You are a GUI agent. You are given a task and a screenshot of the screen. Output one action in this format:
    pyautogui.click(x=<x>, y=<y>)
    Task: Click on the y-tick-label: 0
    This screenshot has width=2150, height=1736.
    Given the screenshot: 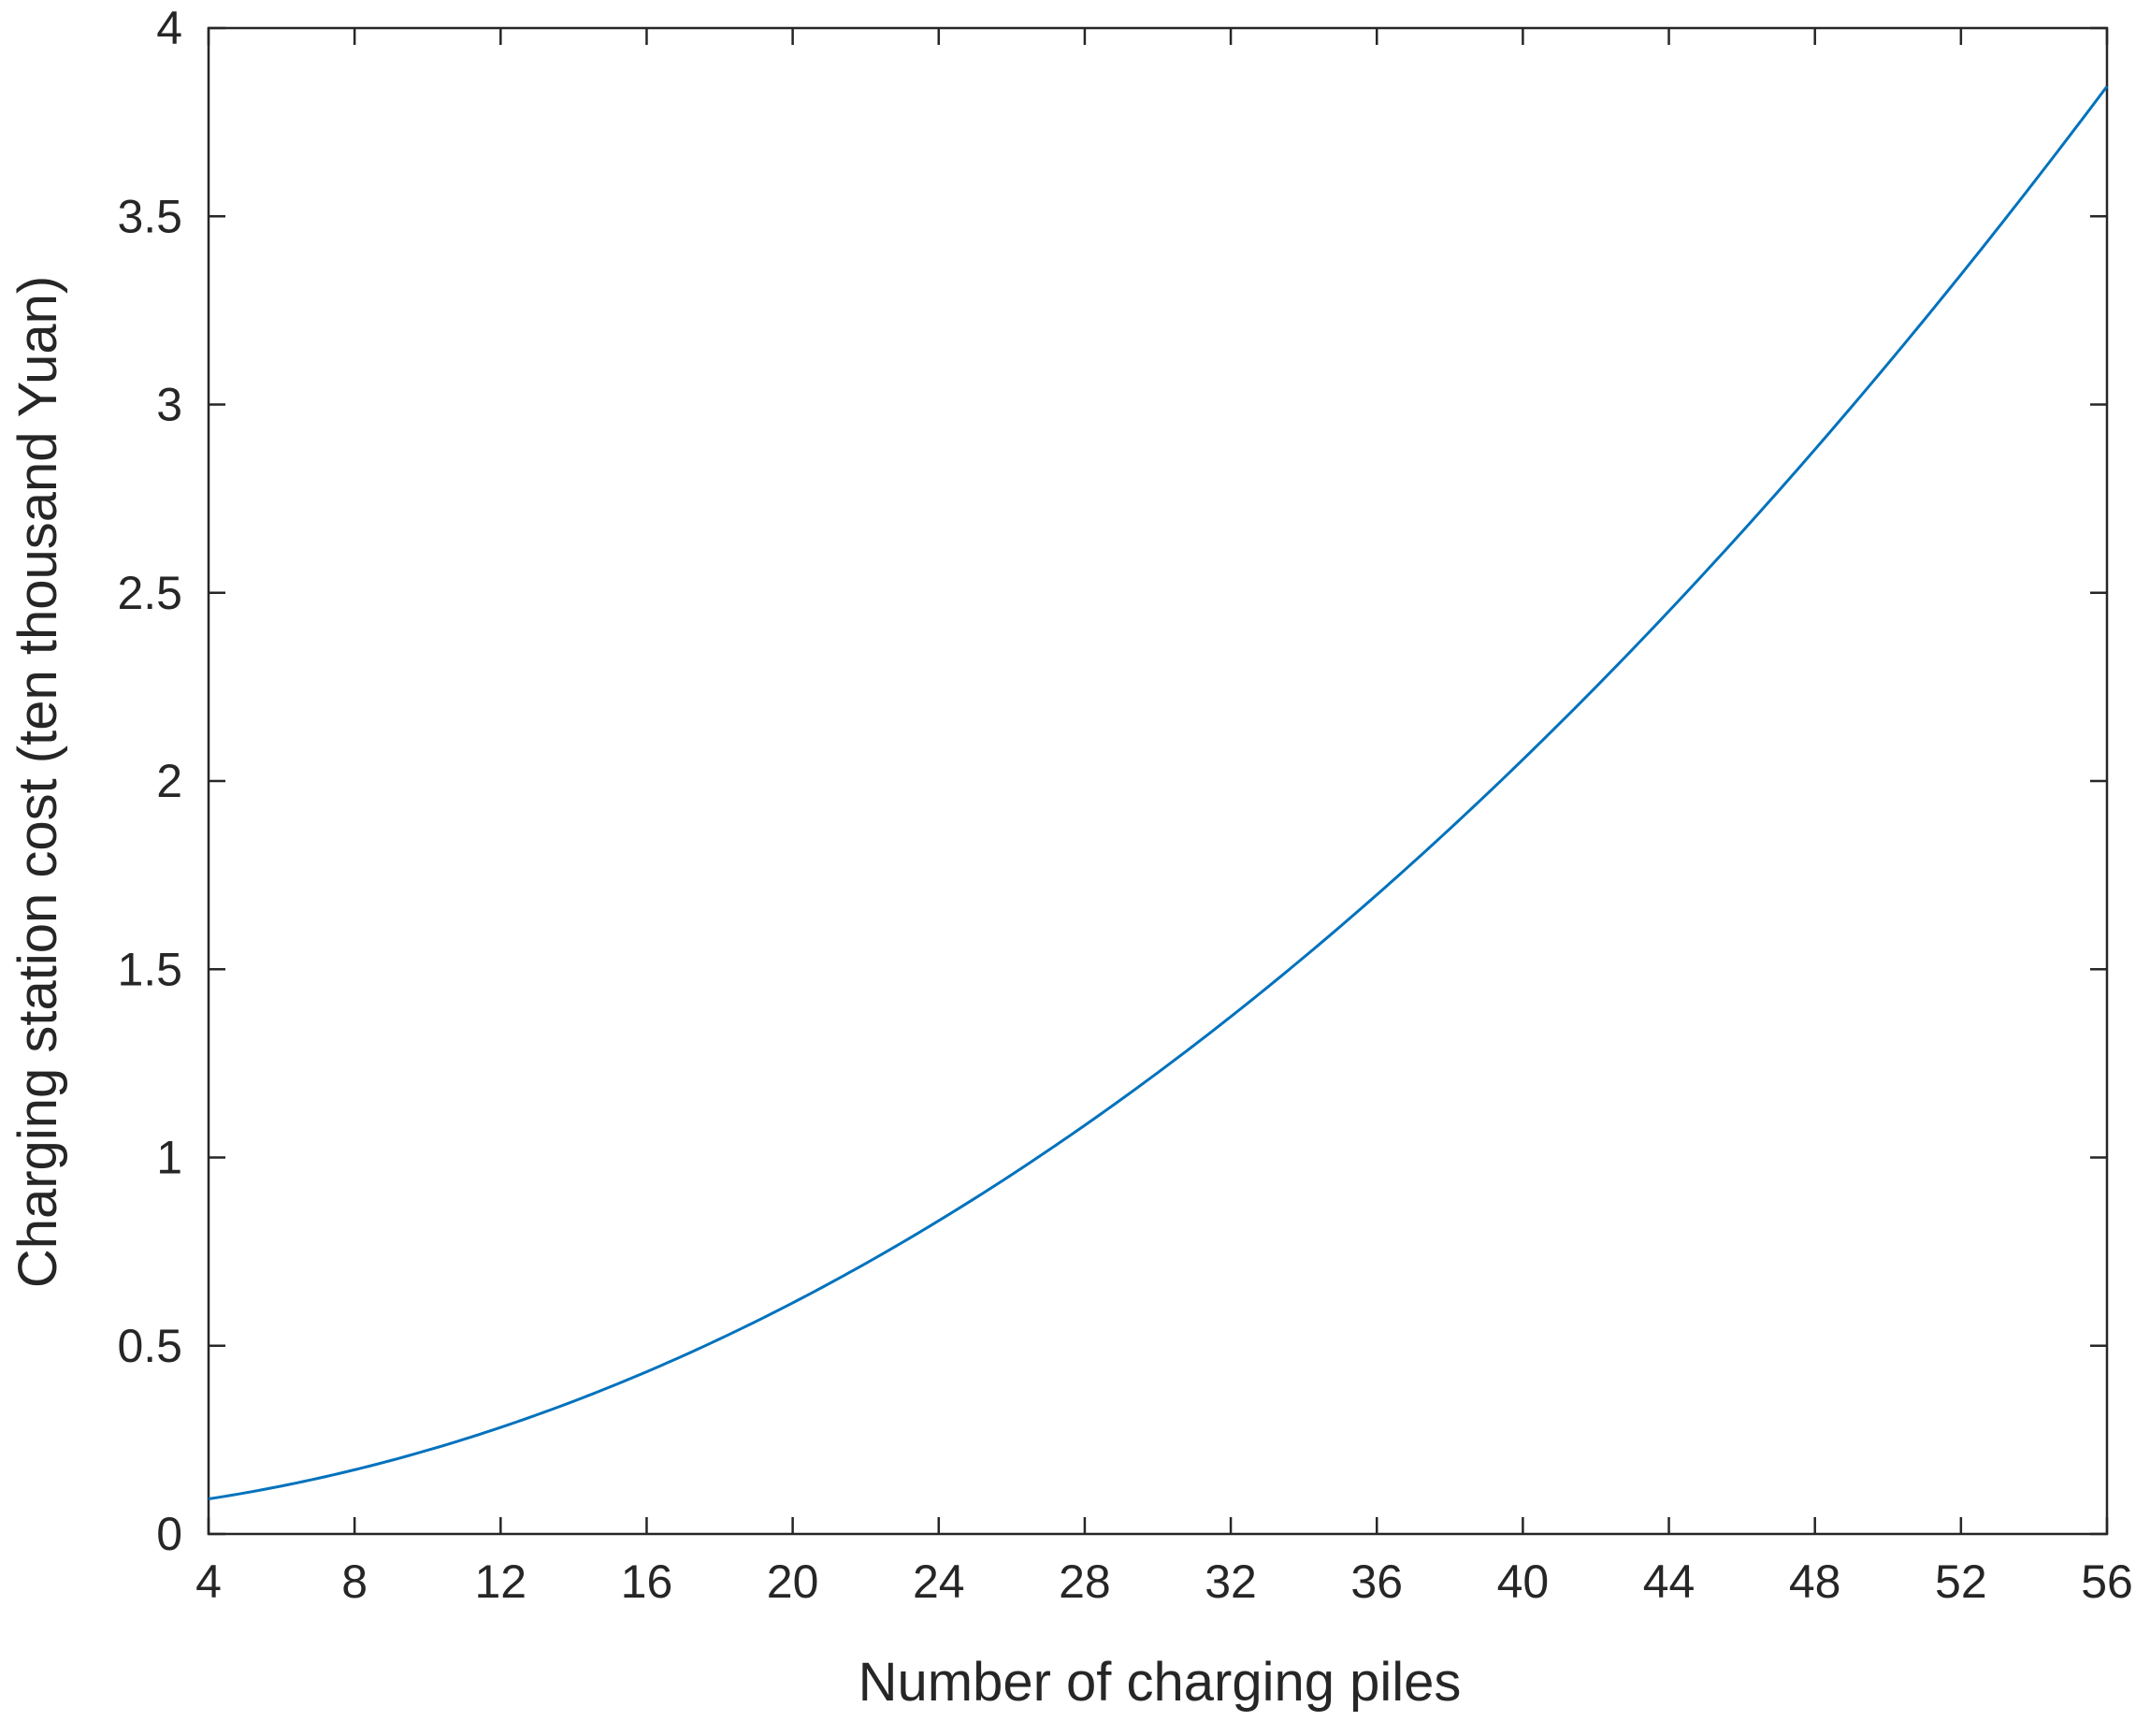 What is the action you would take?
    pyautogui.click(x=169, y=1534)
    